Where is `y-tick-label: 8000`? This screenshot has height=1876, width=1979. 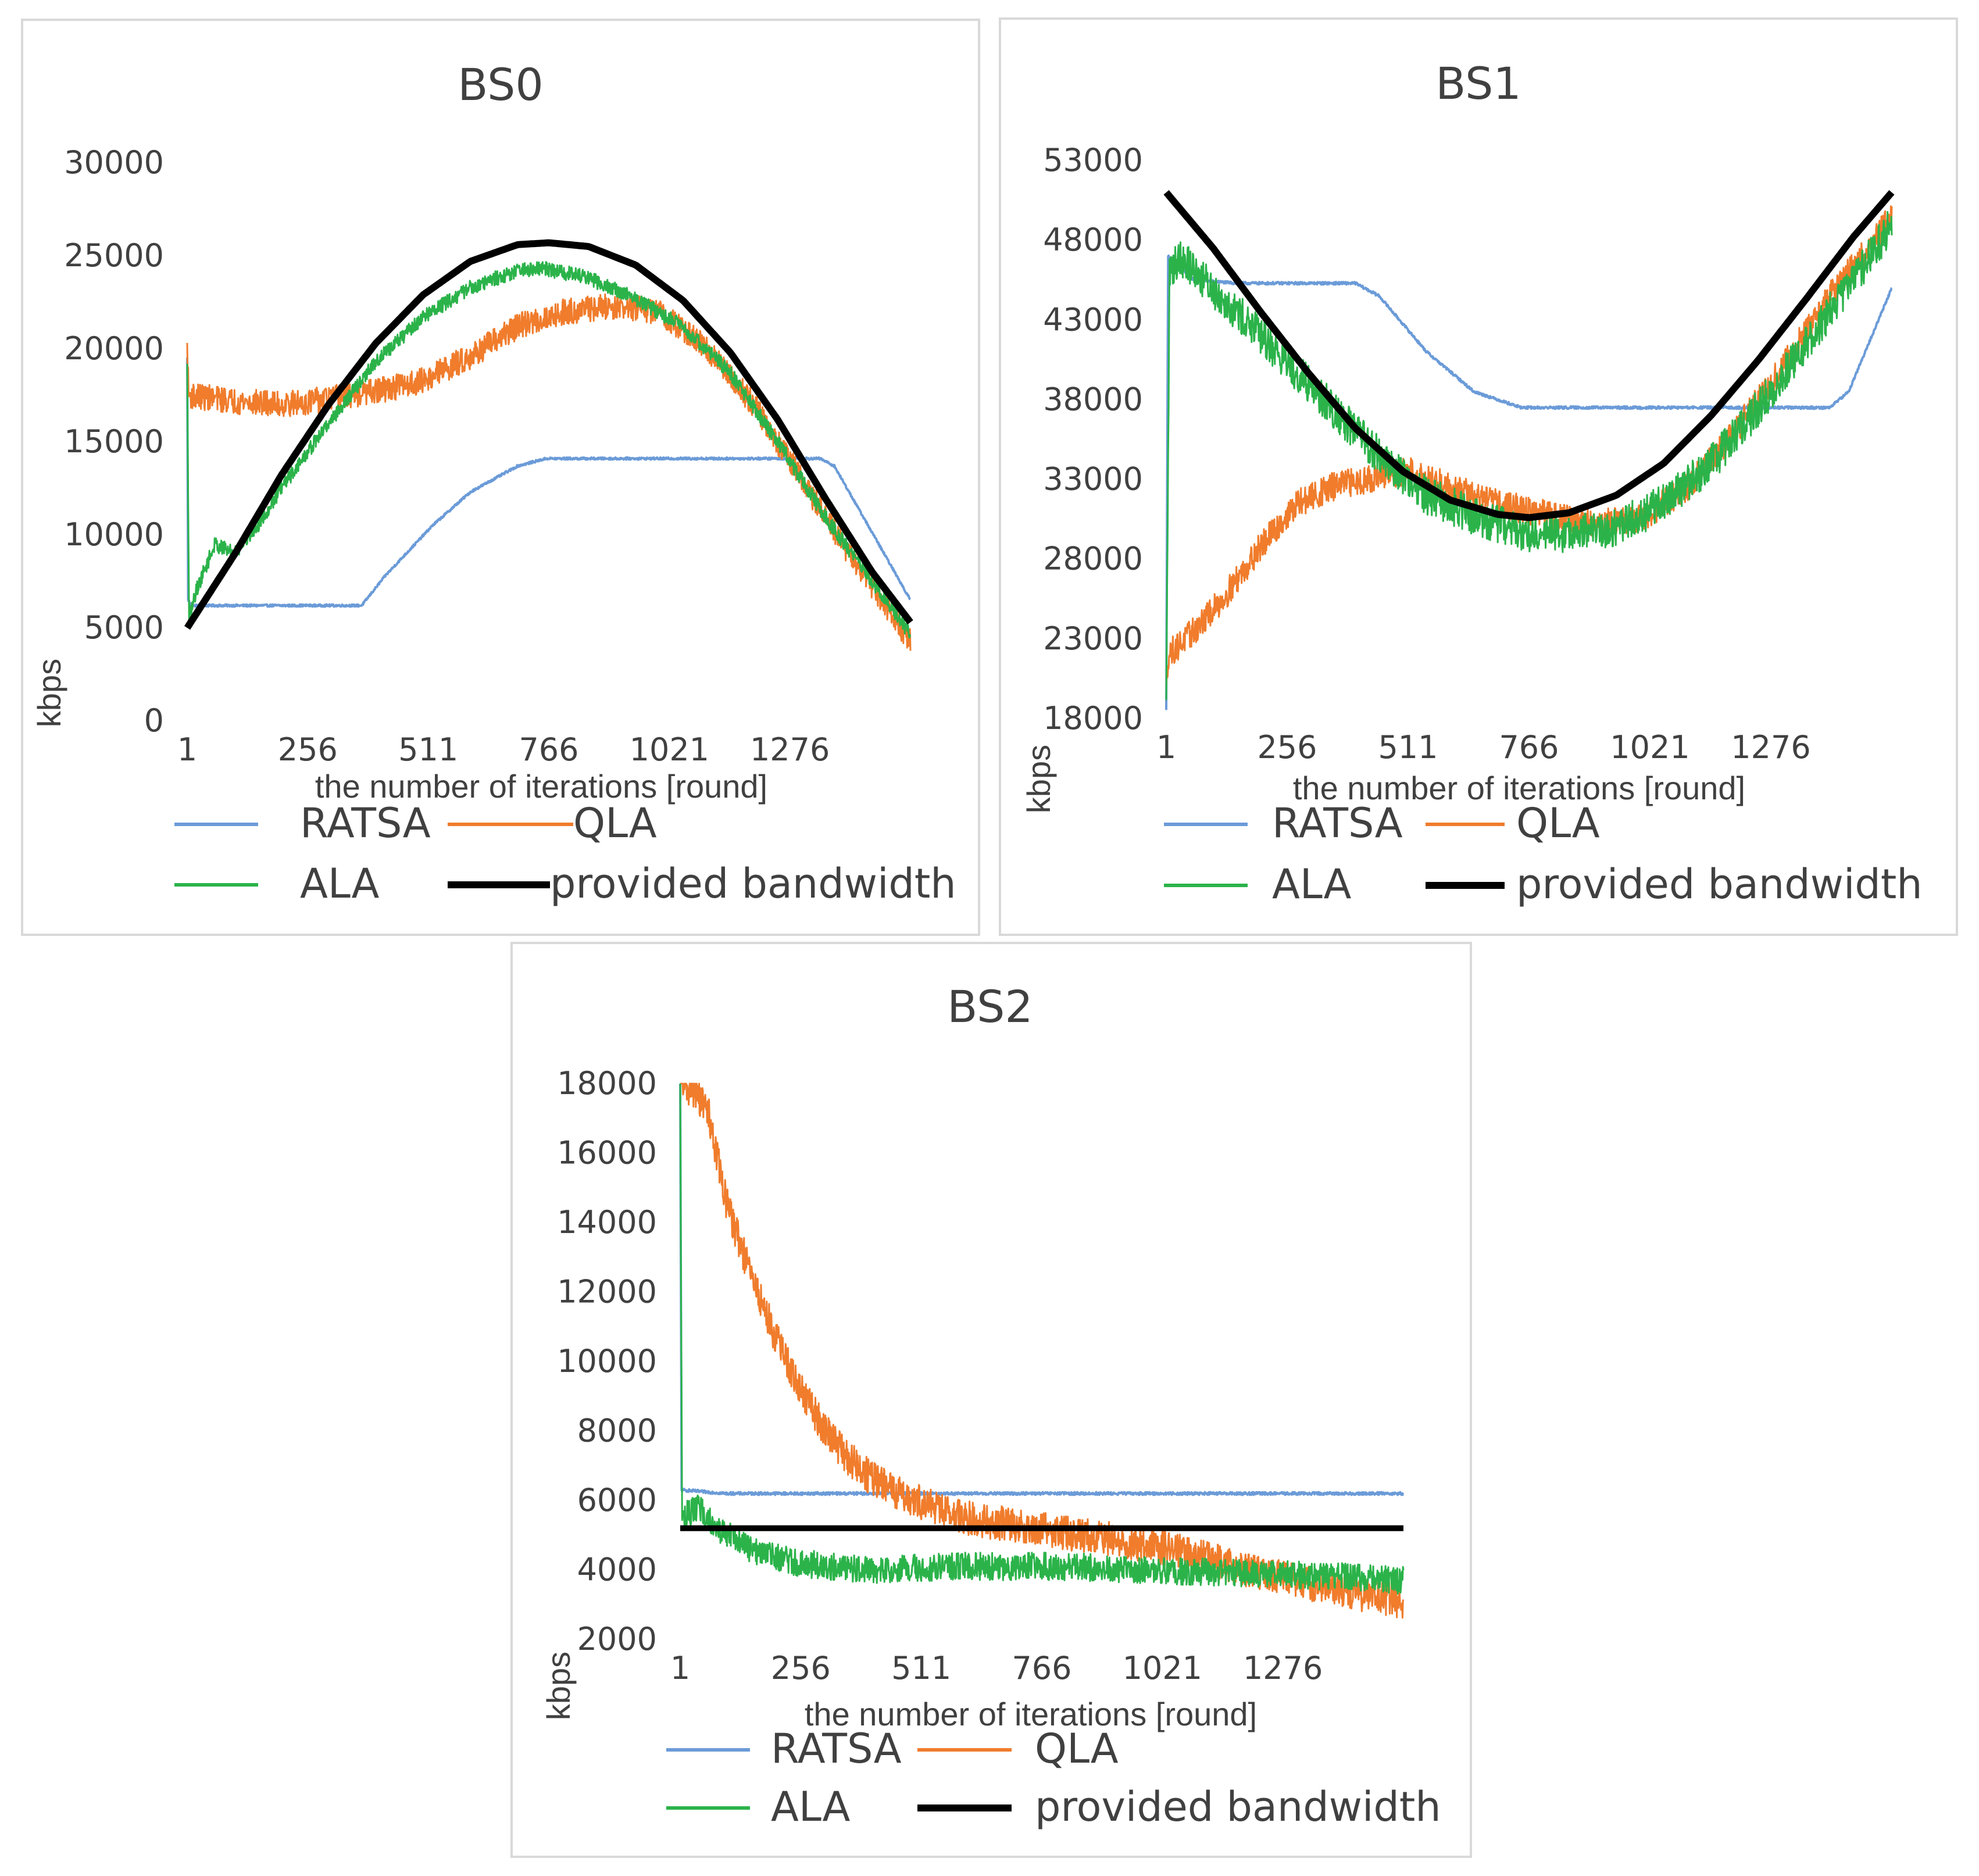 y-tick-label: 8000 is located at coordinates (617, 1431).